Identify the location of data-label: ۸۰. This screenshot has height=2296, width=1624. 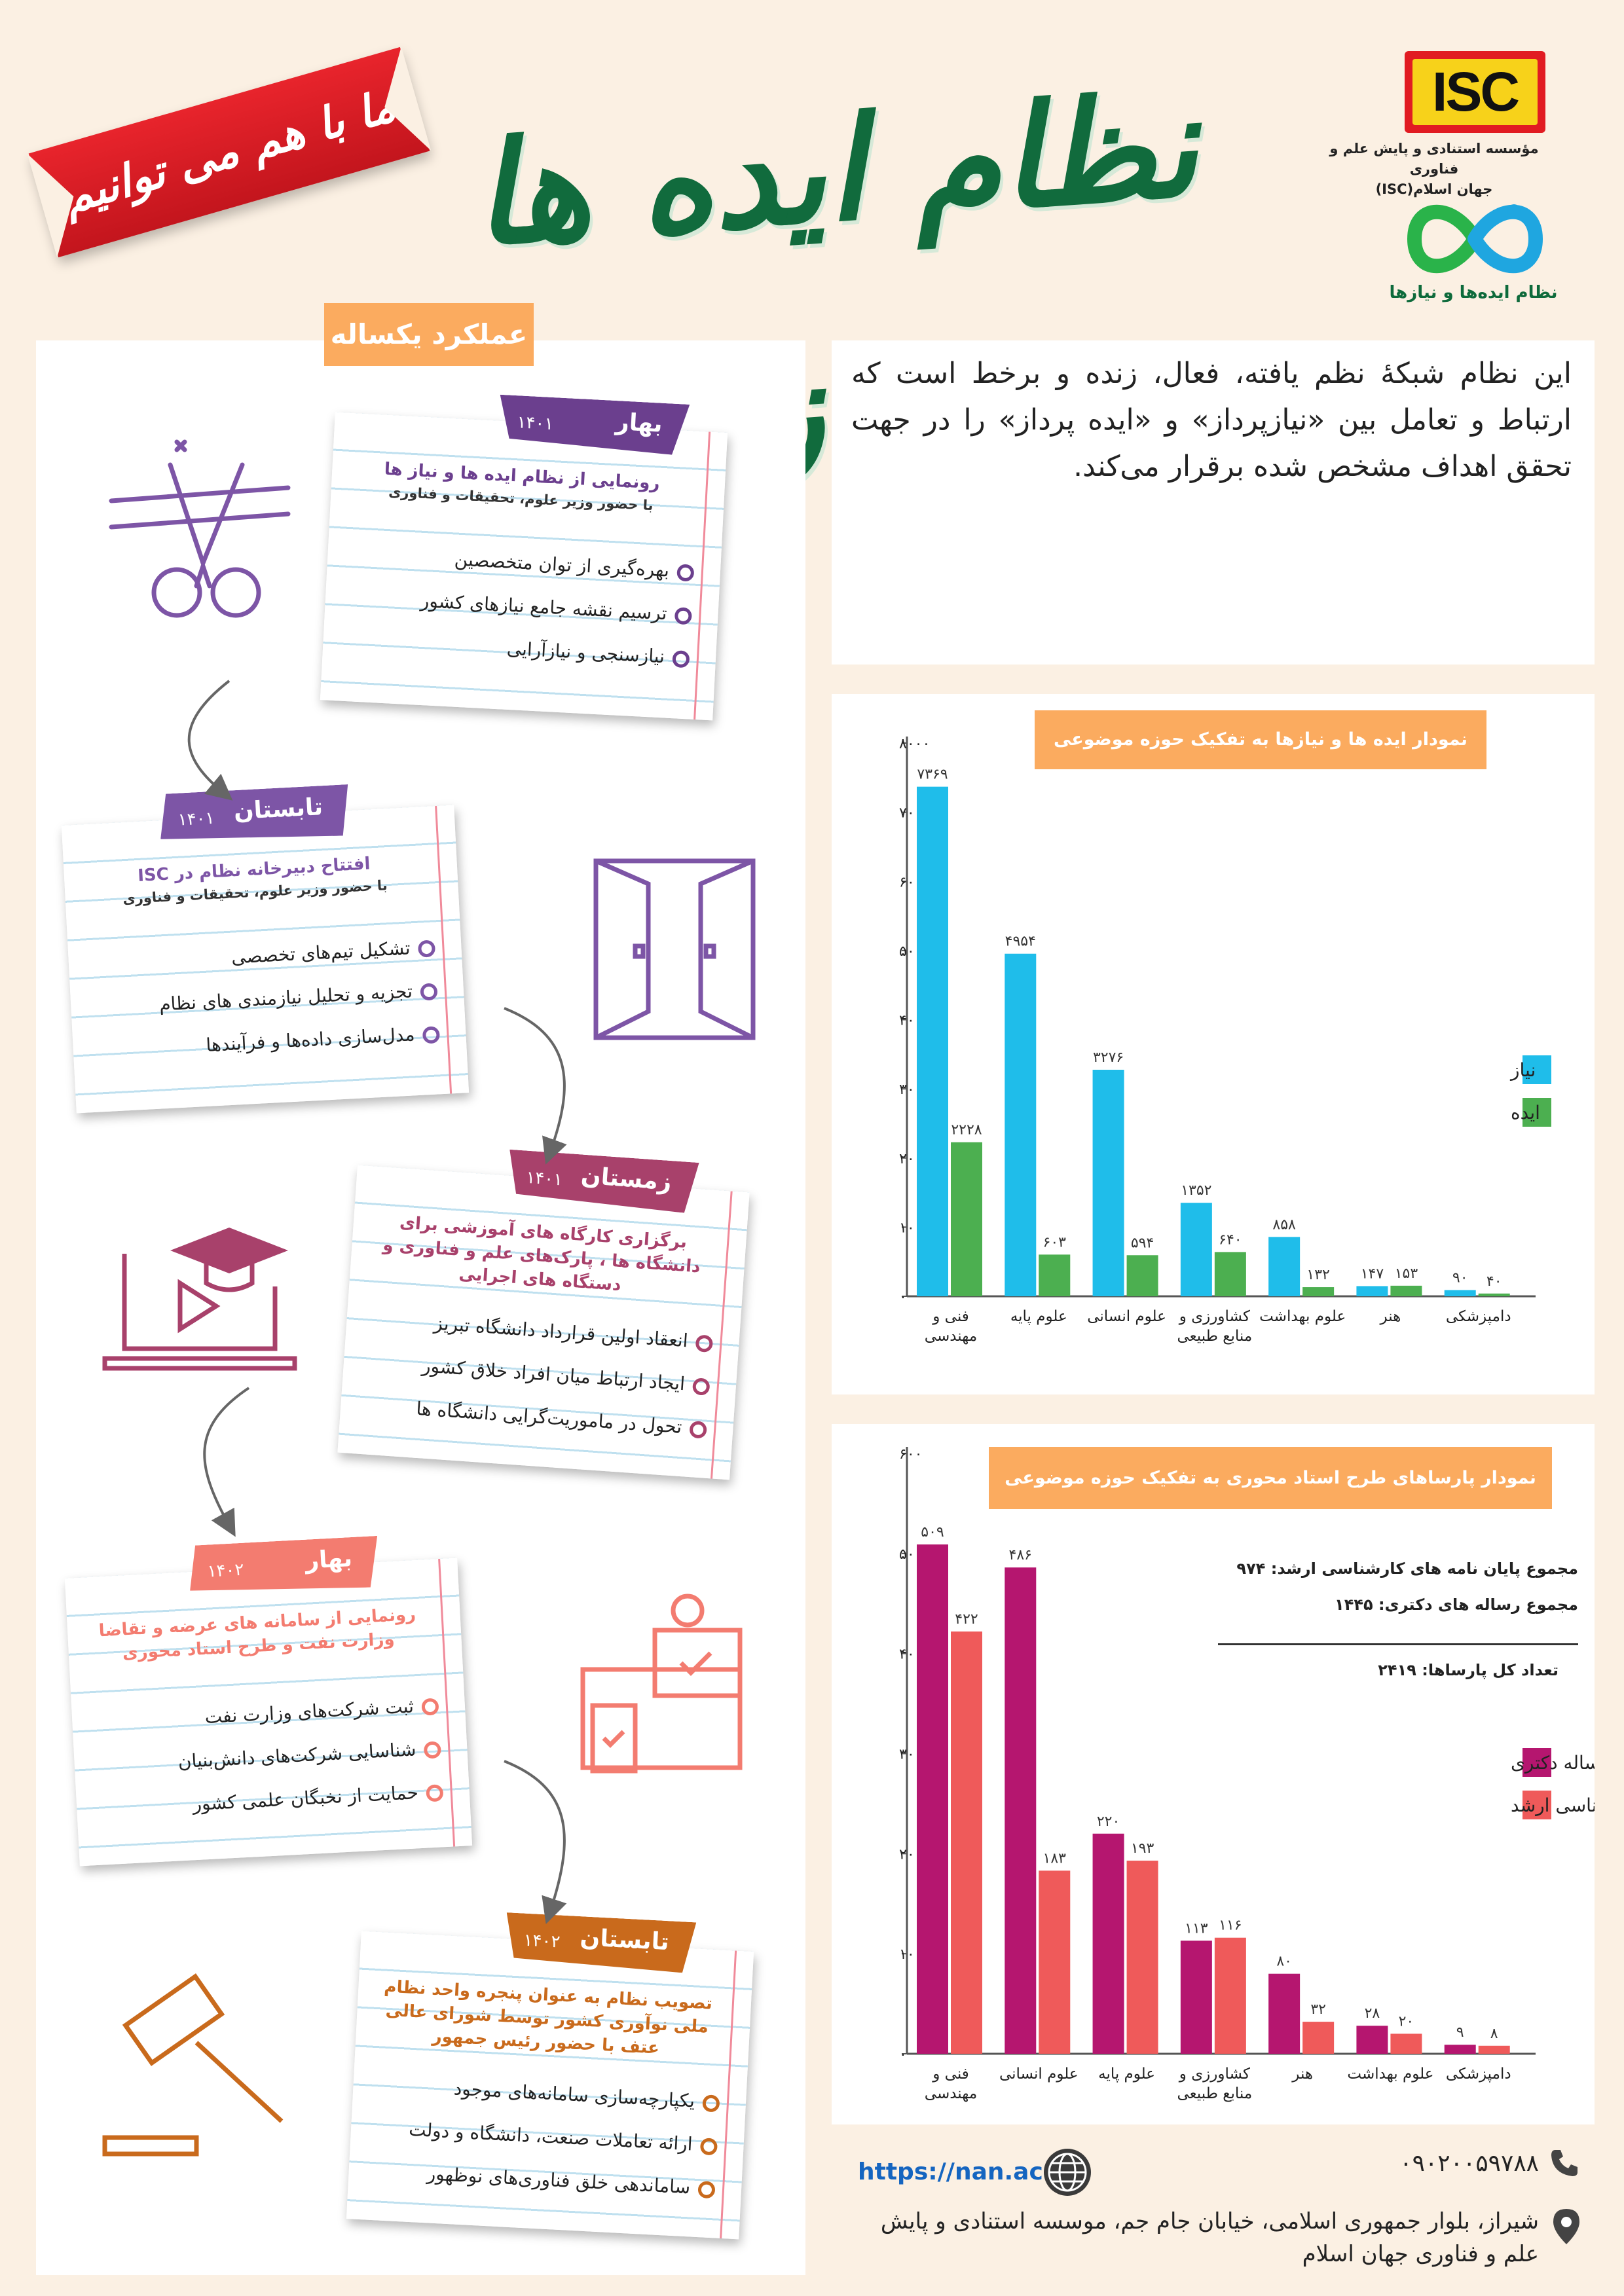
(1284, 1962).